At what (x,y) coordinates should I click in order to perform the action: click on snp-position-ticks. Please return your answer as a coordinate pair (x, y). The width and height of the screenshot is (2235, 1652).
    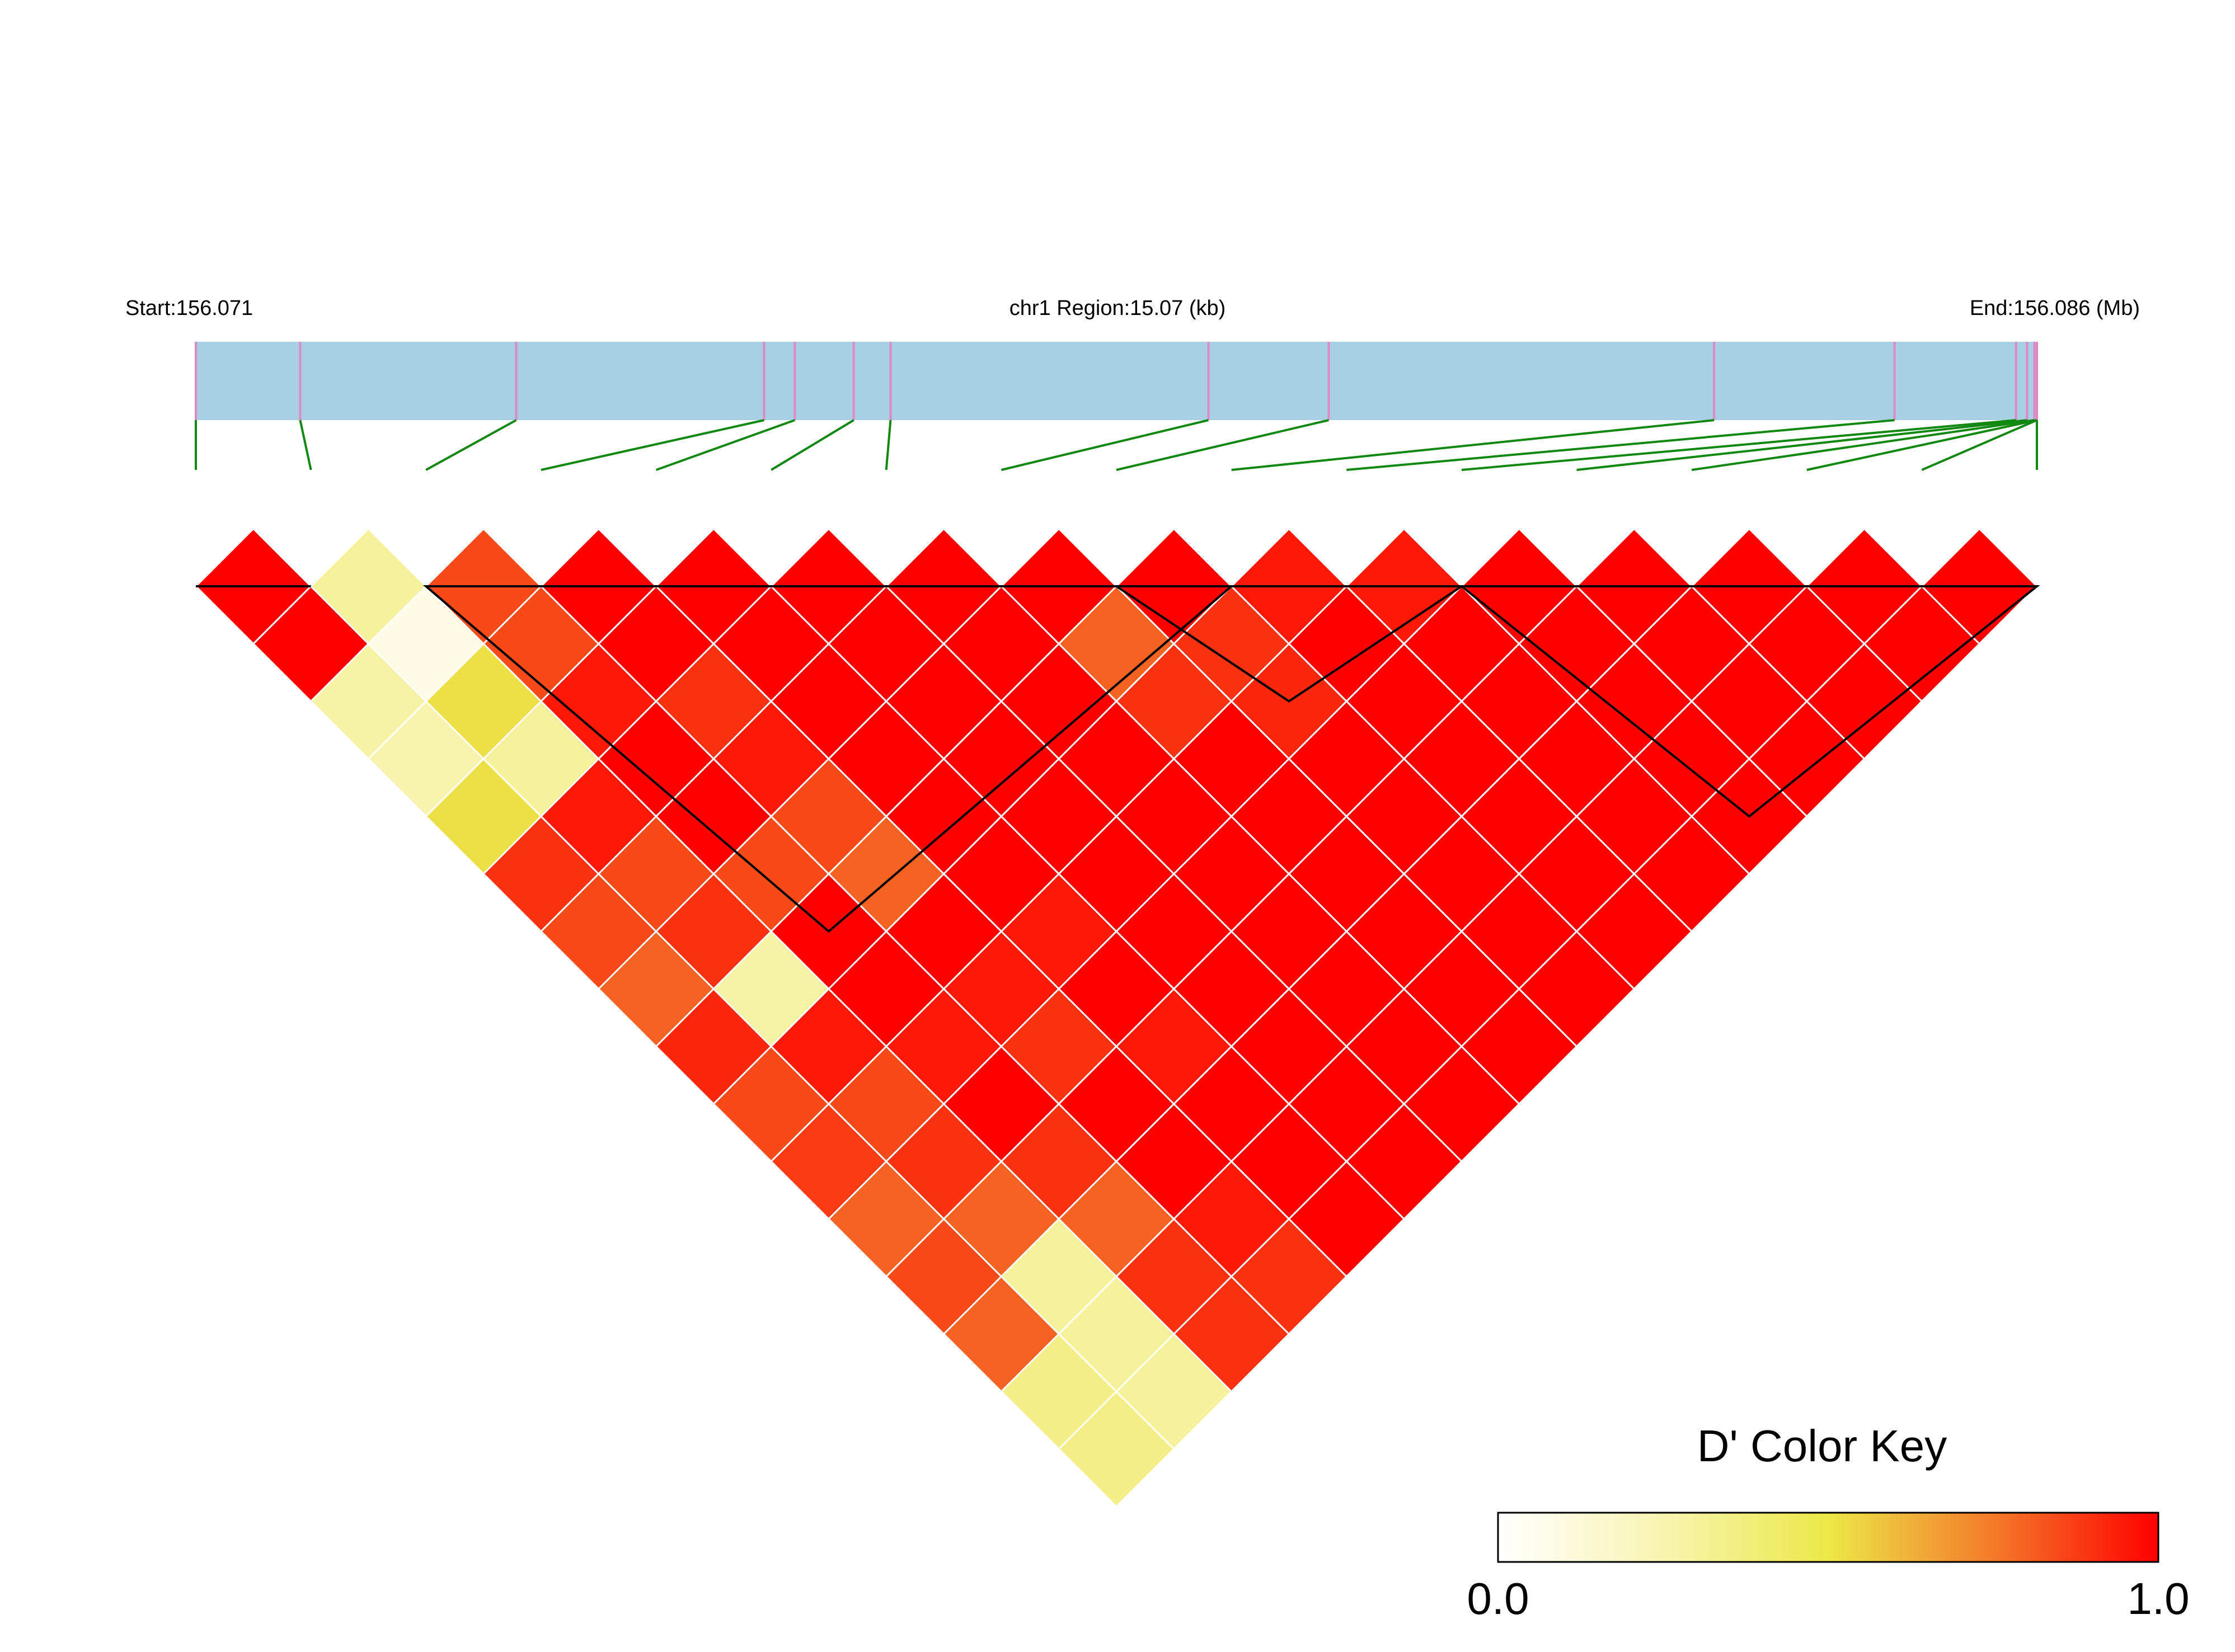
    Looking at the image, I should click on (1116, 381).